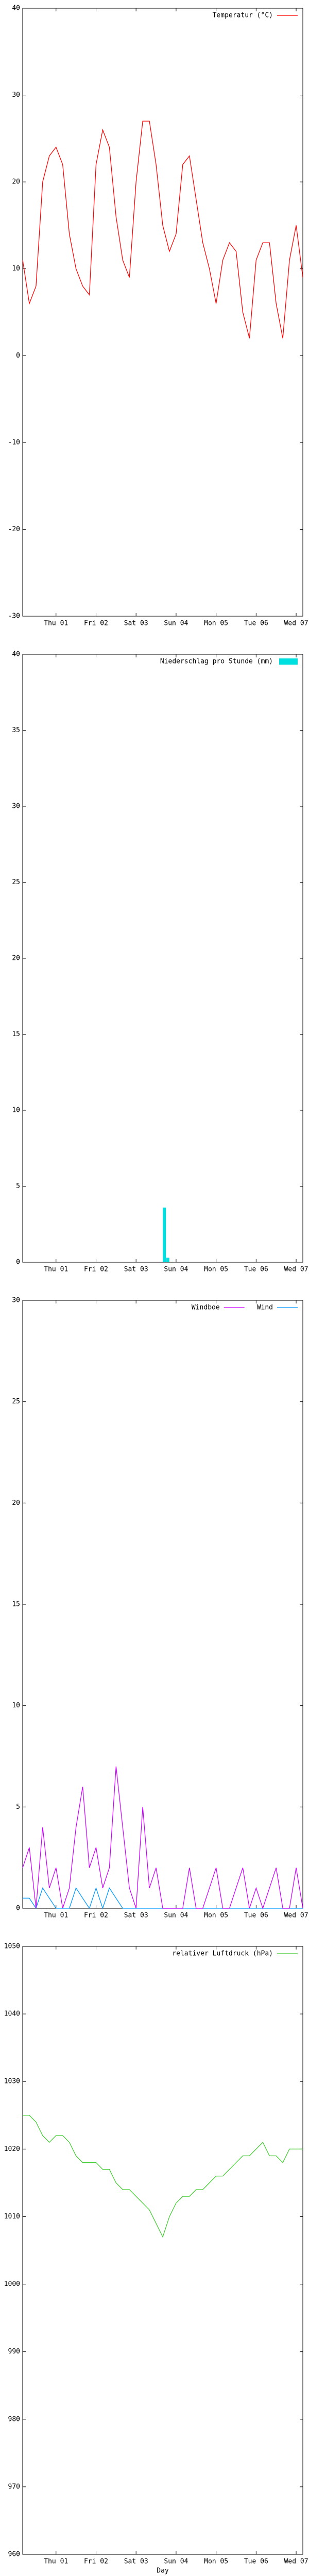 This screenshot has height=2576, width=309. I want to click on y-tick-label: -20, so click(14, 529).